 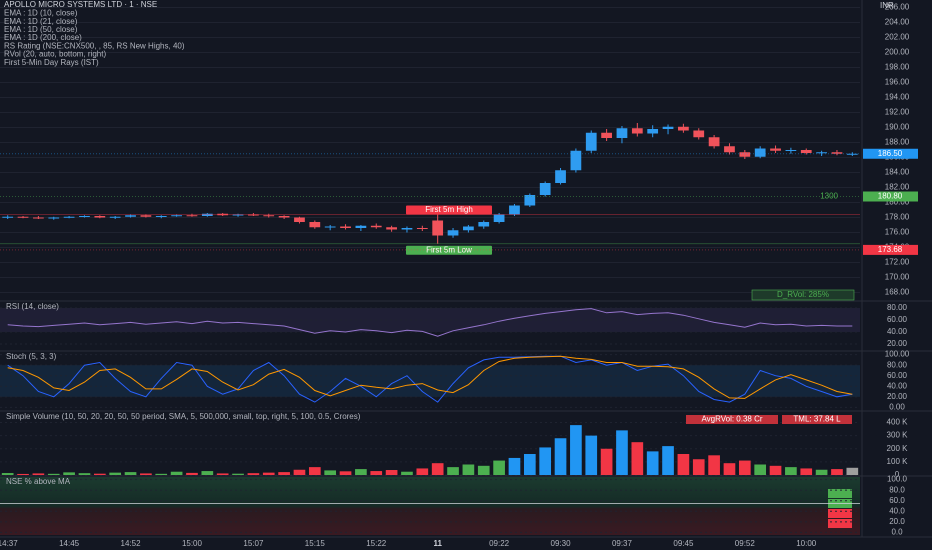 What do you see at coordinates (38, 481) in the screenshot?
I see `panel-title: NSE % above MA` at bounding box center [38, 481].